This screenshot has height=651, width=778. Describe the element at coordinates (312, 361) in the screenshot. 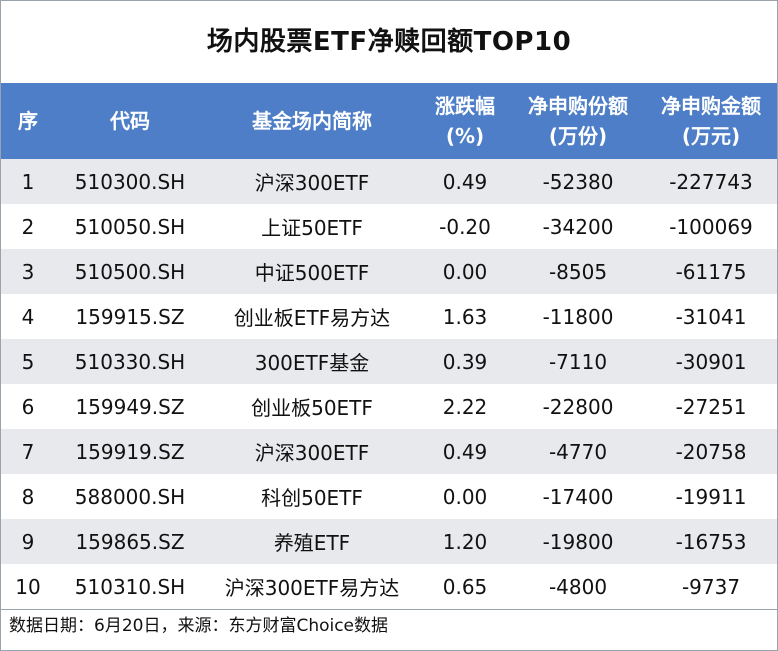

I see `cell-name: 300ETF基金` at that location.